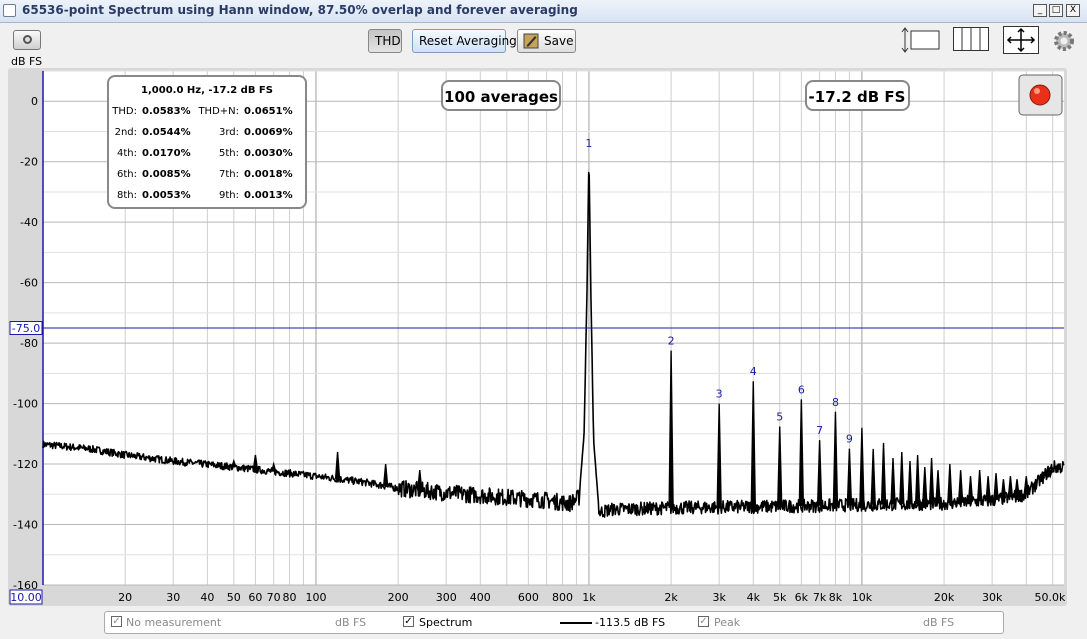  Describe the element at coordinates (29, 222) in the screenshot. I see `y-tick-label: -40` at that location.